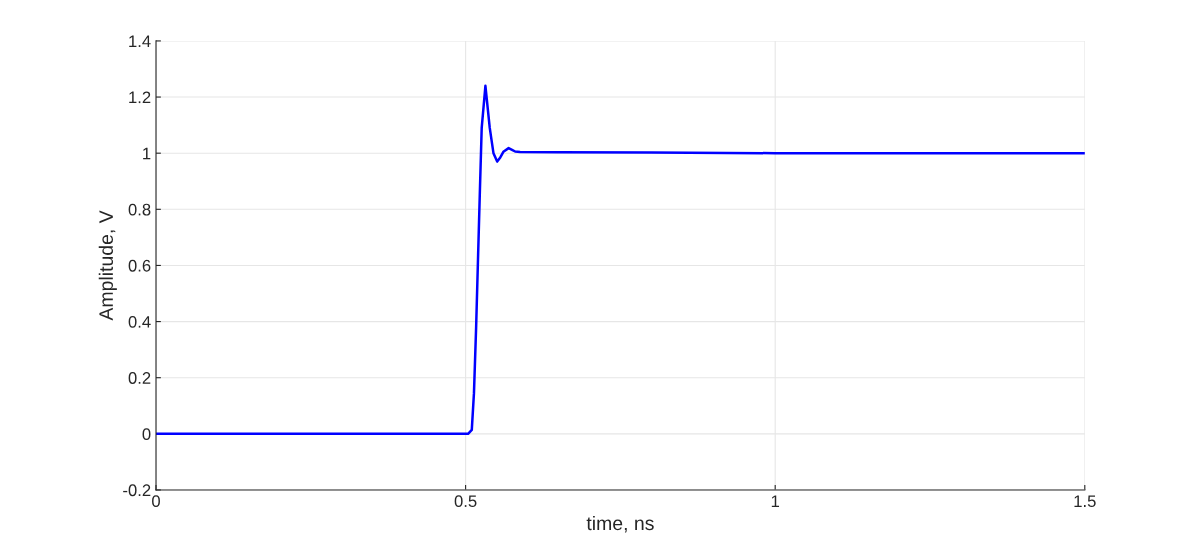 The height and width of the screenshot is (553, 1200). What do you see at coordinates (139, 321) in the screenshot?
I see `y-tick-label: 0.4` at bounding box center [139, 321].